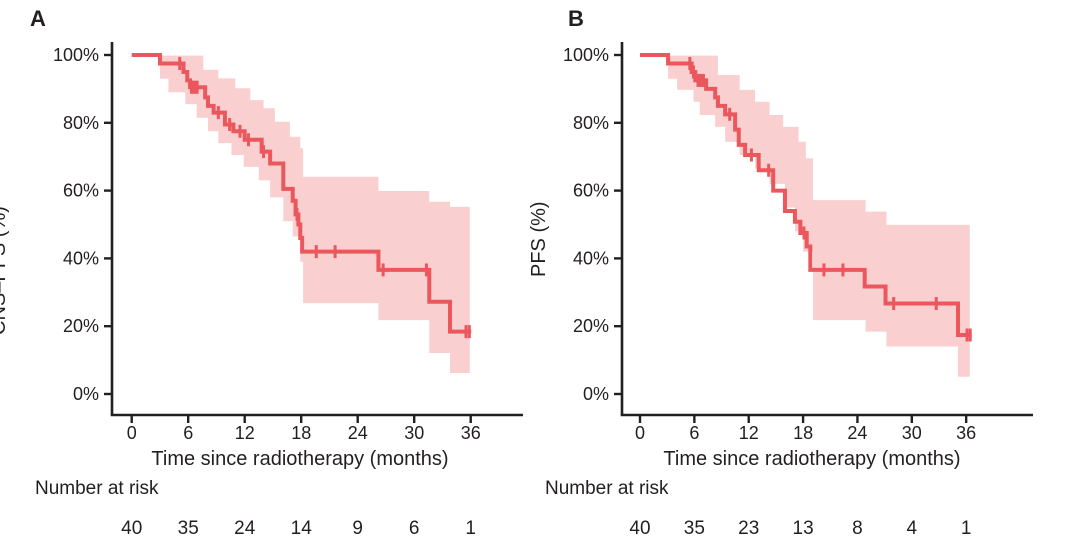  What do you see at coordinates (97, 488) in the screenshot?
I see `risk-table-label-a: Number at risk` at bounding box center [97, 488].